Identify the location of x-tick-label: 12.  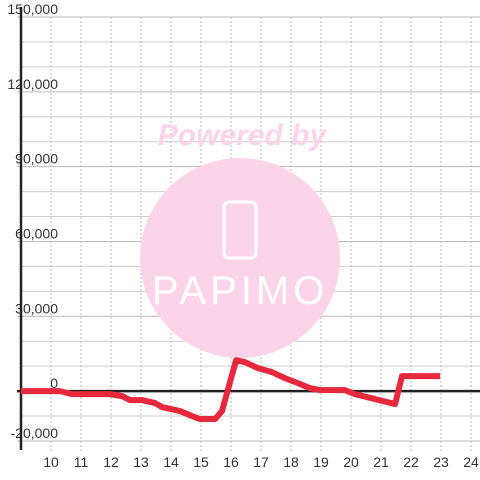
(111, 462).